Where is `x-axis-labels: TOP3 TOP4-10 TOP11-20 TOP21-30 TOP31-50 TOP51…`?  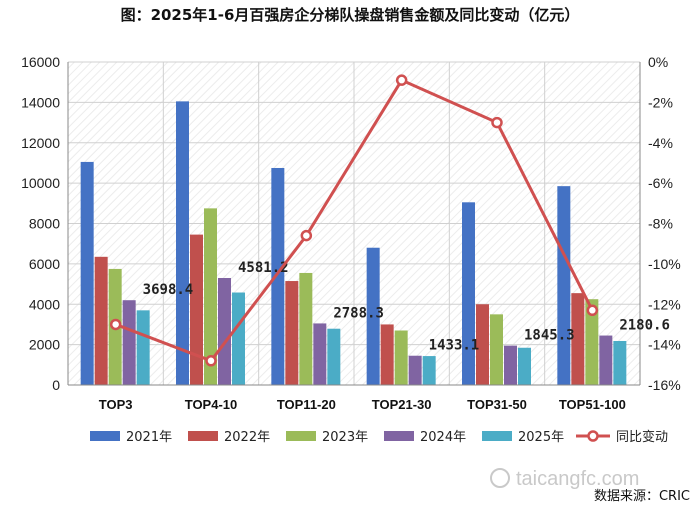
x-axis-labels: TOP3 TOP4-10 TOP11-20 TOP21-30 TOP31-50 TOP51… is located at coordinates (362, 404).